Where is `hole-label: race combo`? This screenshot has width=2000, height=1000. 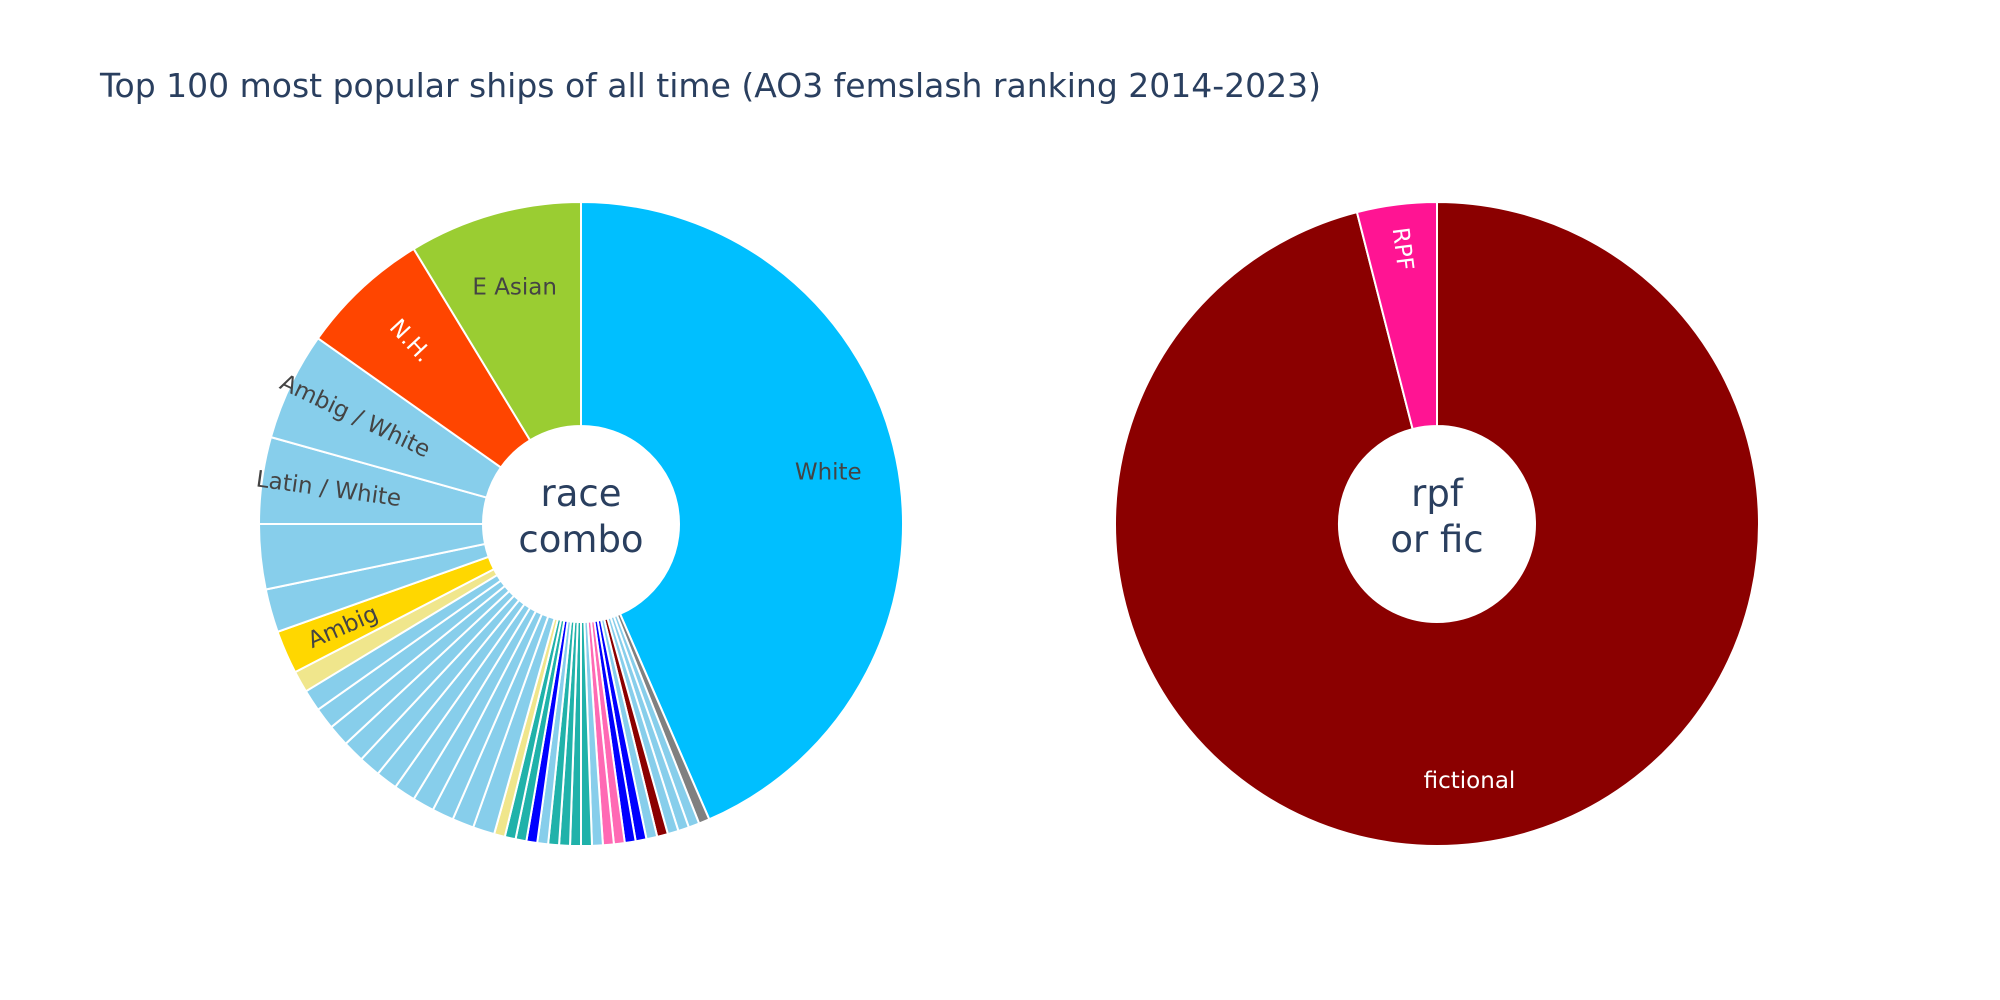 hole-label: race combo is located at coordinates (580, 516).